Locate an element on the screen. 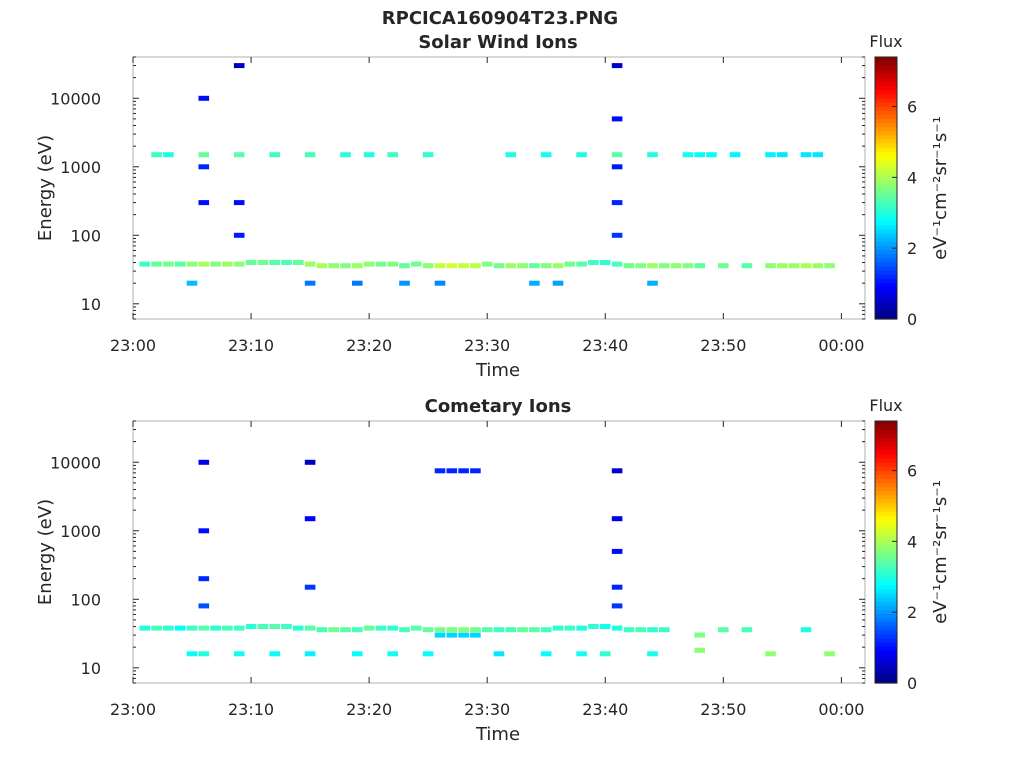  y-tick-label: 100 is located at coordinates (85, 235).